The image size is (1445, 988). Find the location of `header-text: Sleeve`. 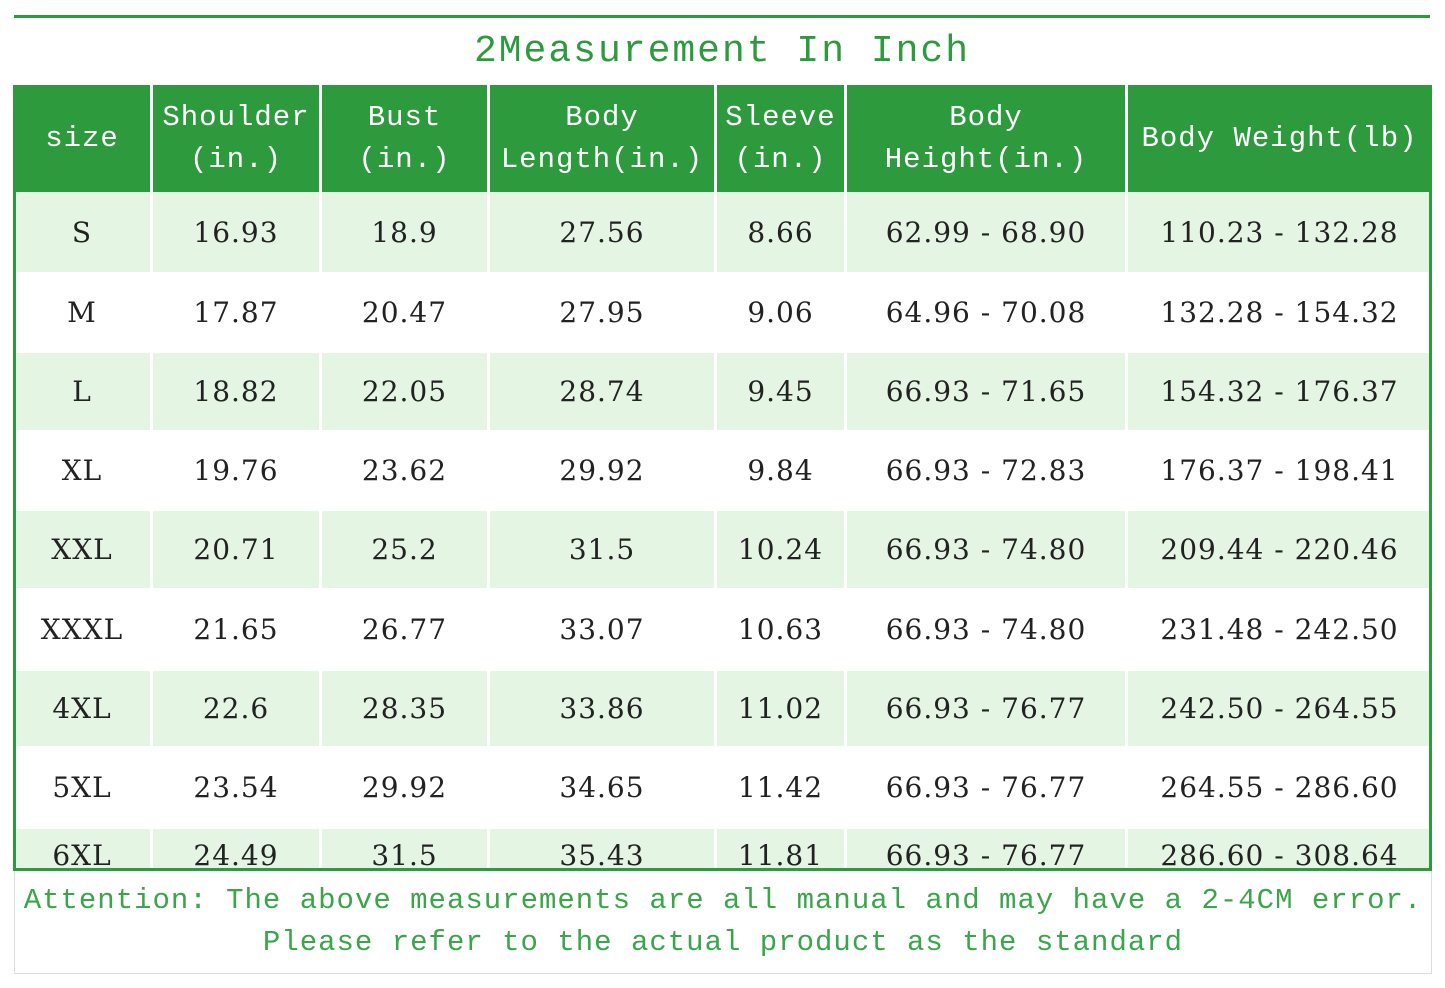

header-text: Sleeve is located at coordinates (780, 117).